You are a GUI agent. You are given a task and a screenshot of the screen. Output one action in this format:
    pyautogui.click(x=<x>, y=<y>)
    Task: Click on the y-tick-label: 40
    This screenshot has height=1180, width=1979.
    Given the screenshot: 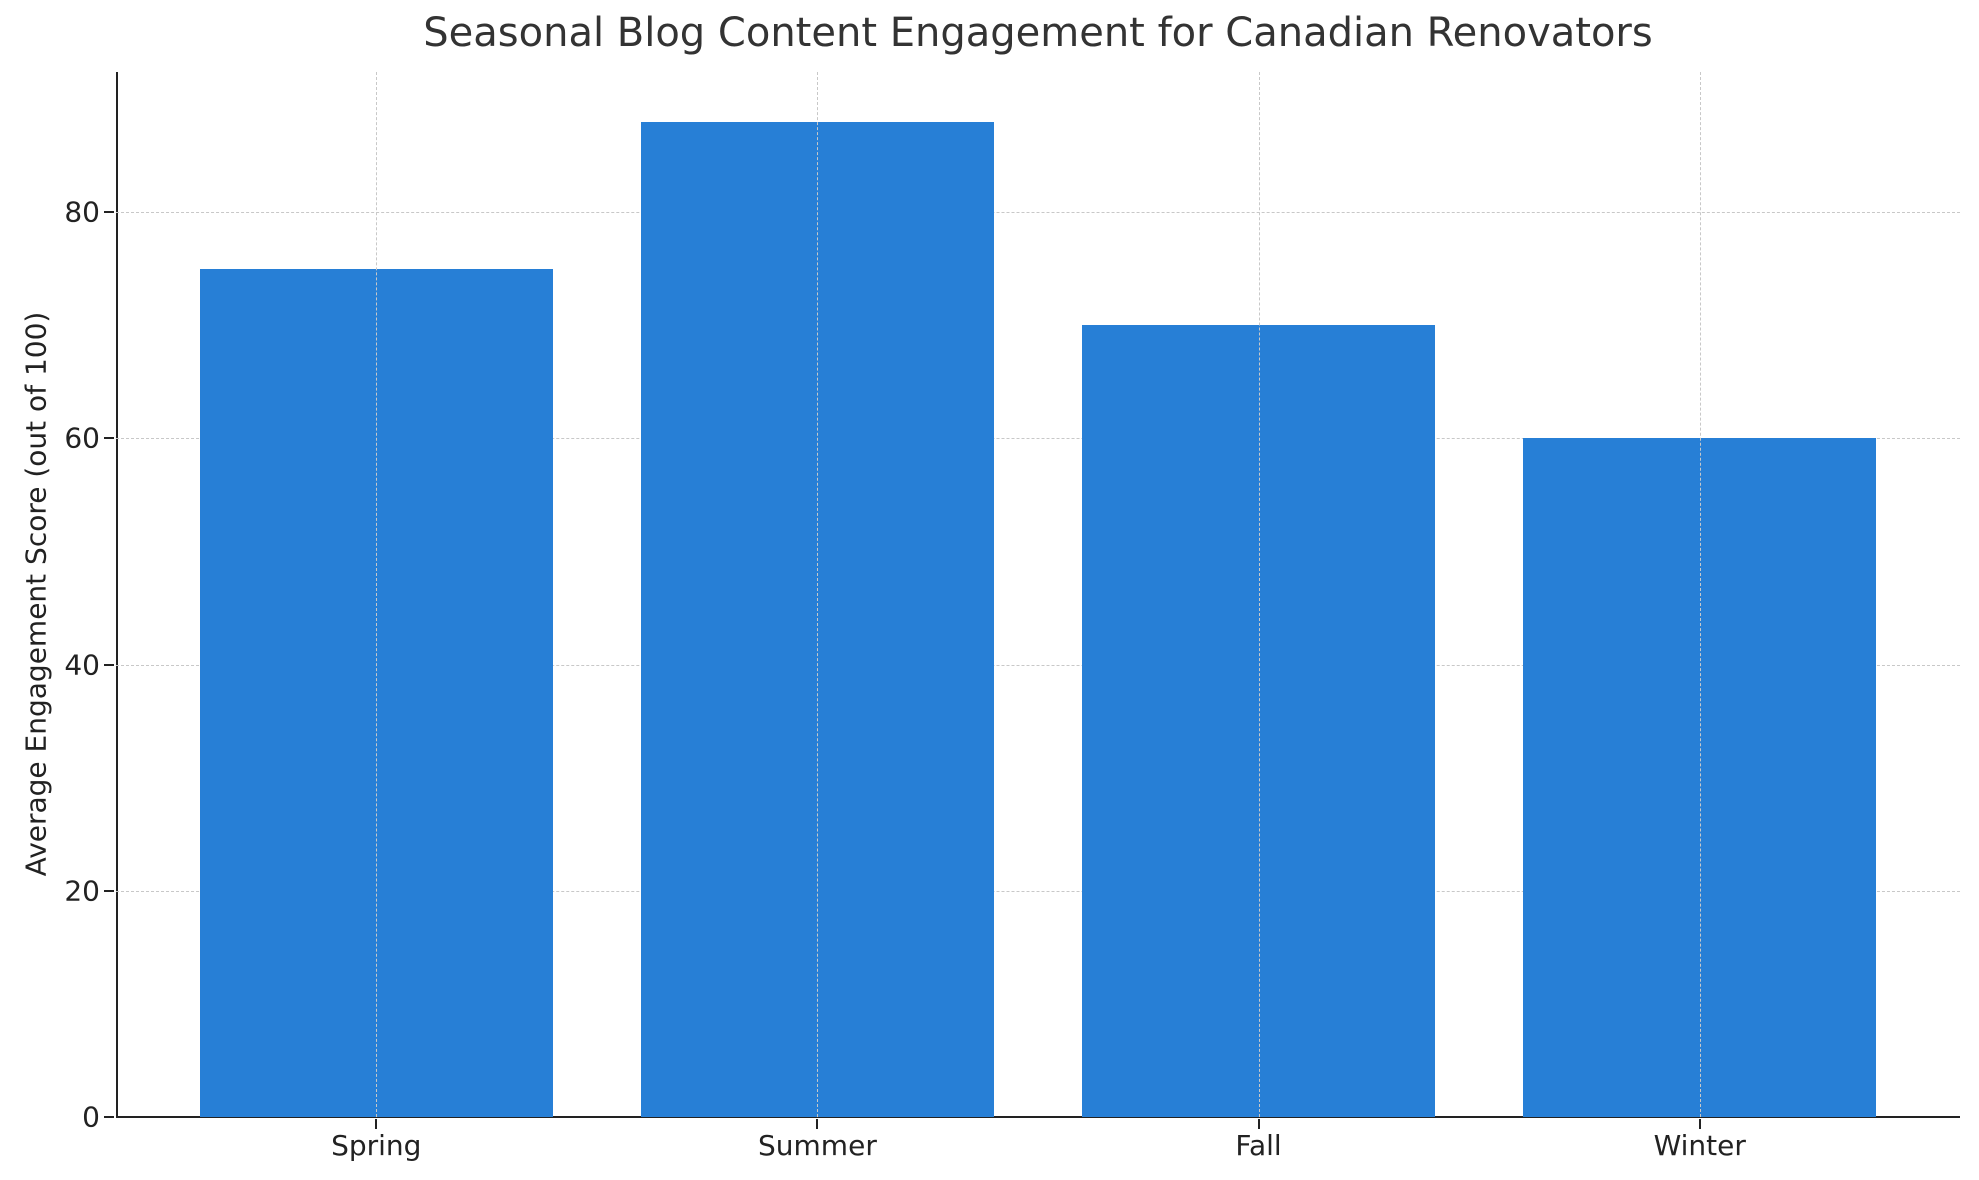 What is the action you would take?
    pyautogui.click(x=82, y=665)
    